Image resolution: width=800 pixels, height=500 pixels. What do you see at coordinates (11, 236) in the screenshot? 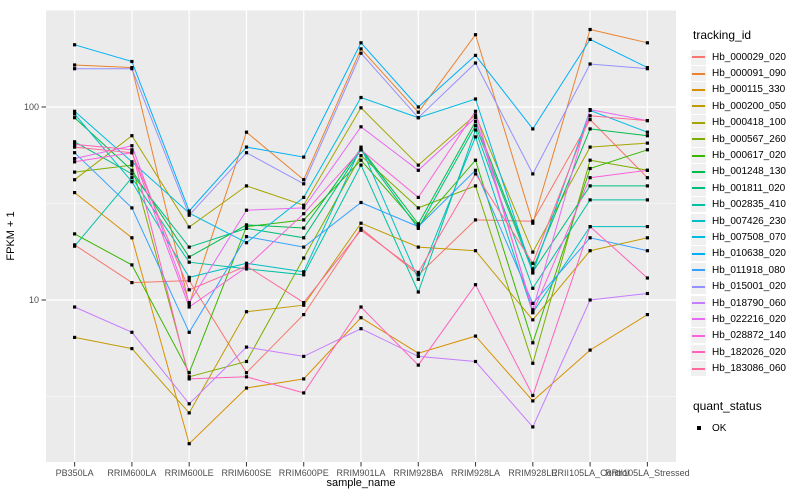
I see `y-axis-title: FPKM + 1` at bounding box center [11, 236].